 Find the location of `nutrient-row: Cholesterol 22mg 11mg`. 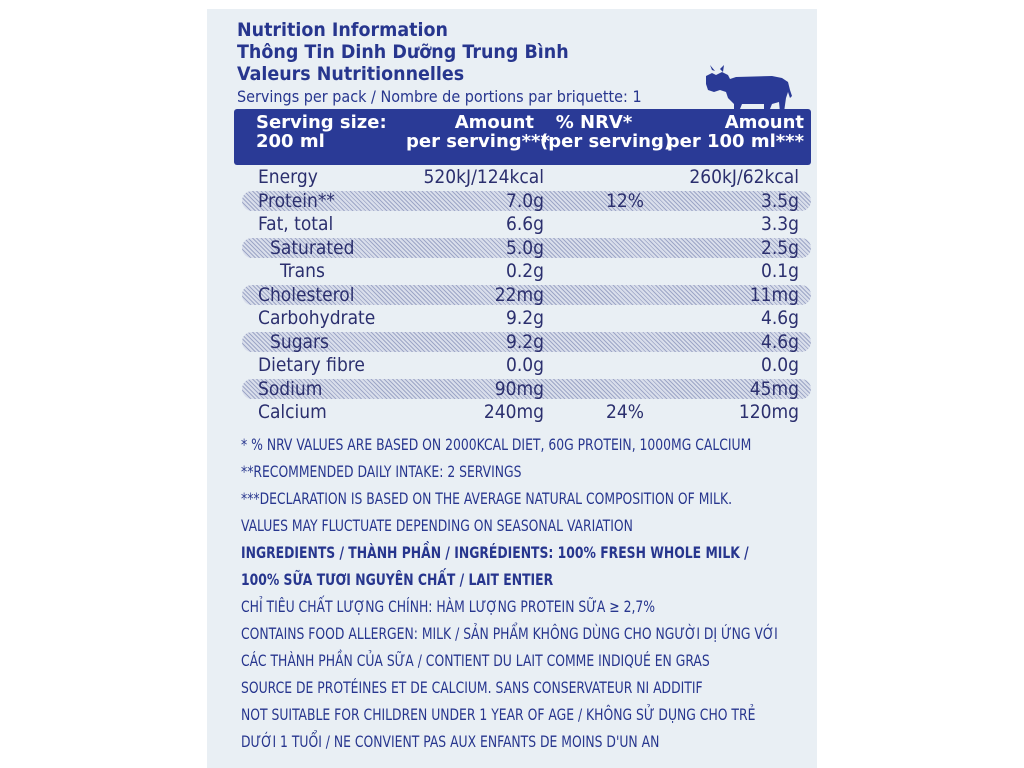

nutrient-row: Cholesterol 22mg 11mg is located at coordinates (522, 295).